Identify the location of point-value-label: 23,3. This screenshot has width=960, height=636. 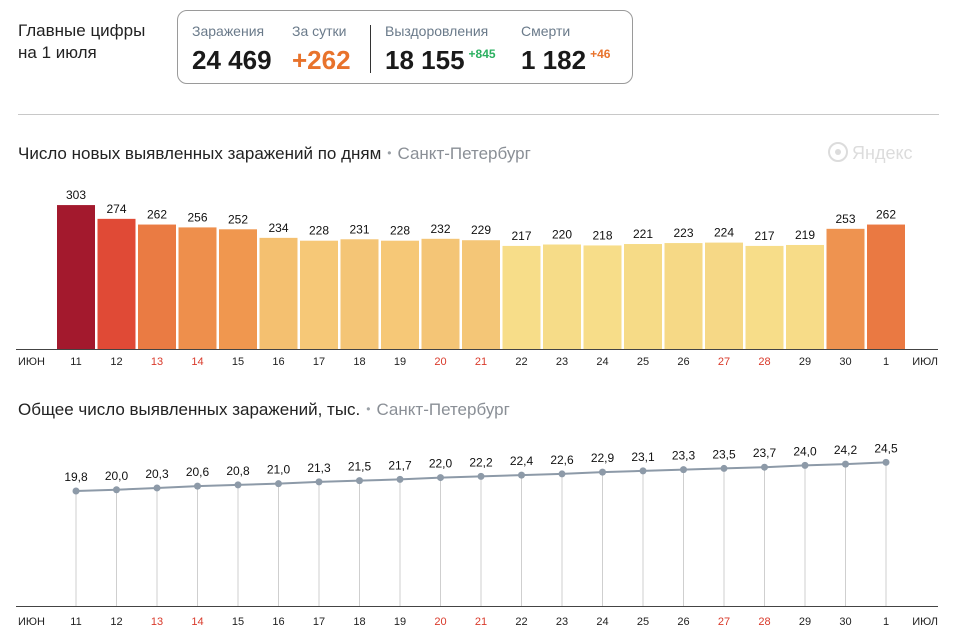
(684, 456).